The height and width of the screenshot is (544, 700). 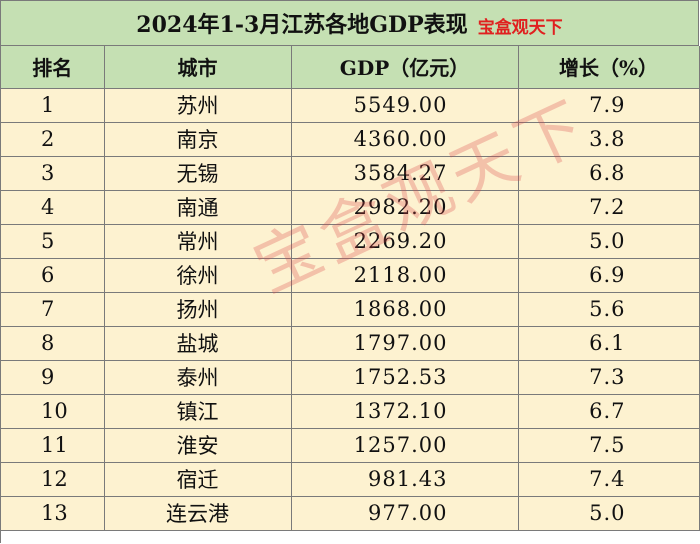 What do you see at coordinates (198, 309) in the screenshot?
I see `cell-city: 扬州` at bounding box center [198, 309].